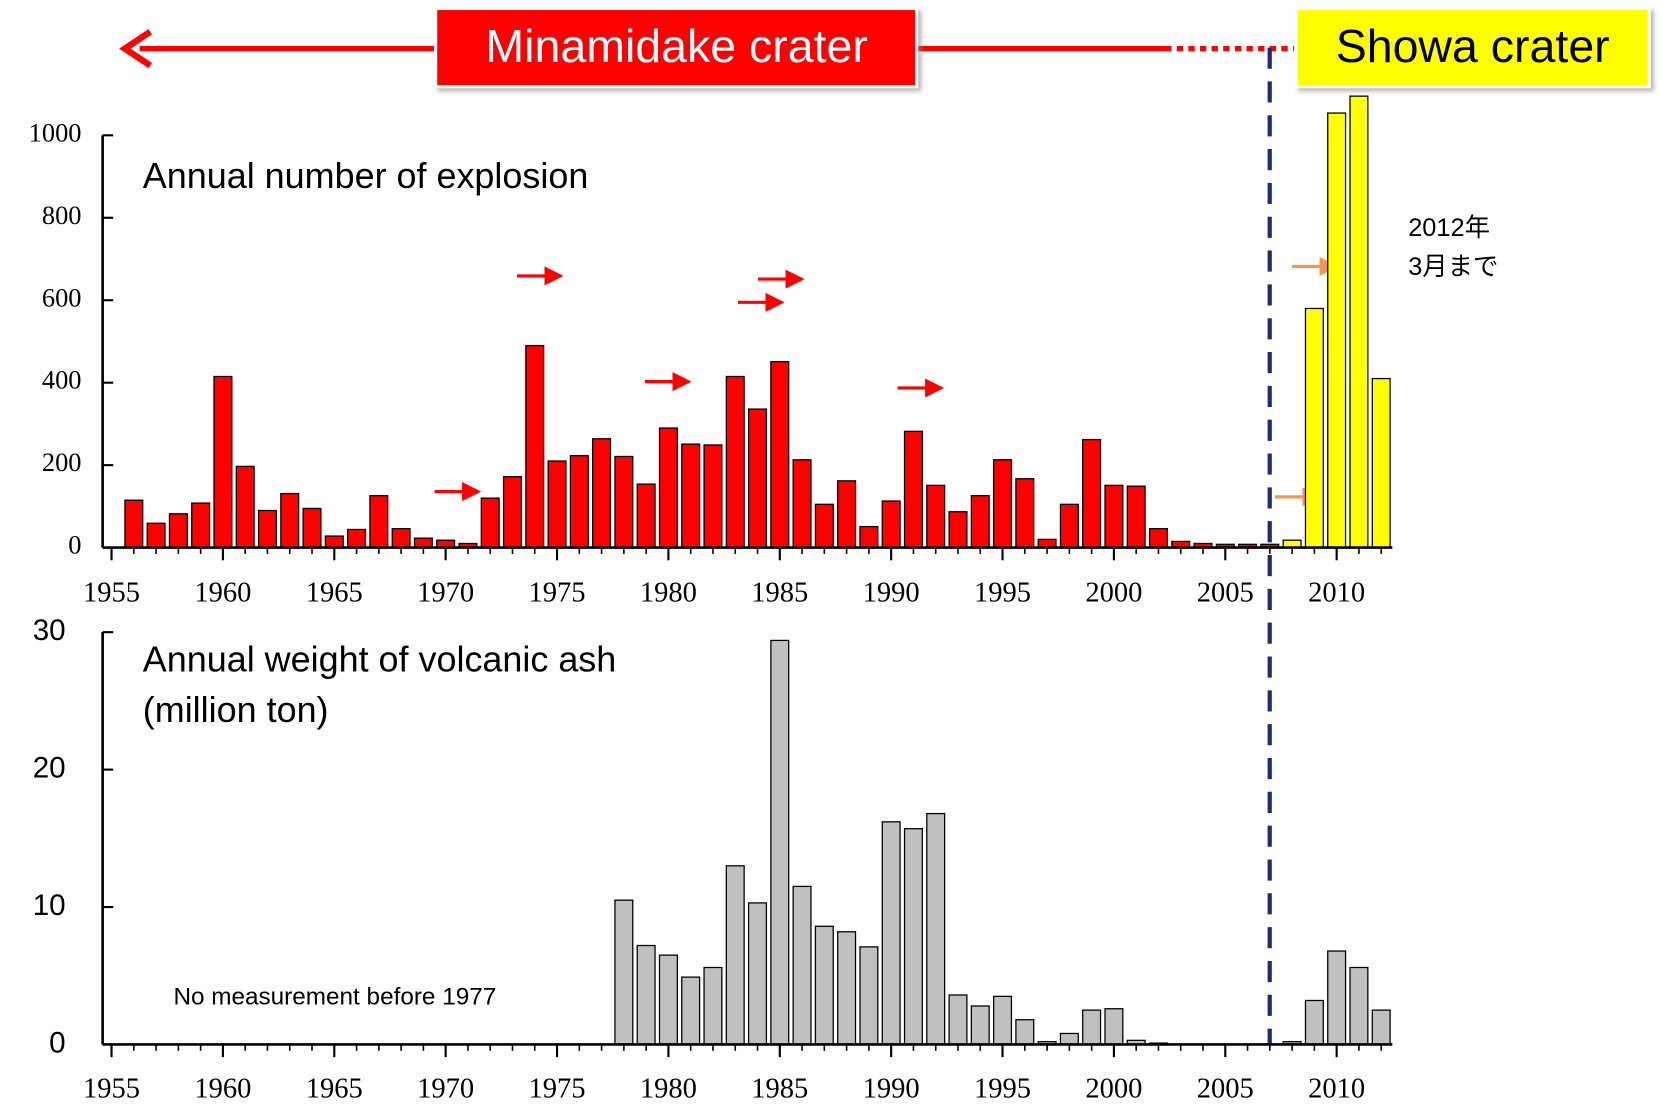 Image resolution: width=1662 pixels, height=1110 pixels. Describe the element at coordinates (1336, 1089) in the screenshot. I see `x-tick-label: 2010` at that location.